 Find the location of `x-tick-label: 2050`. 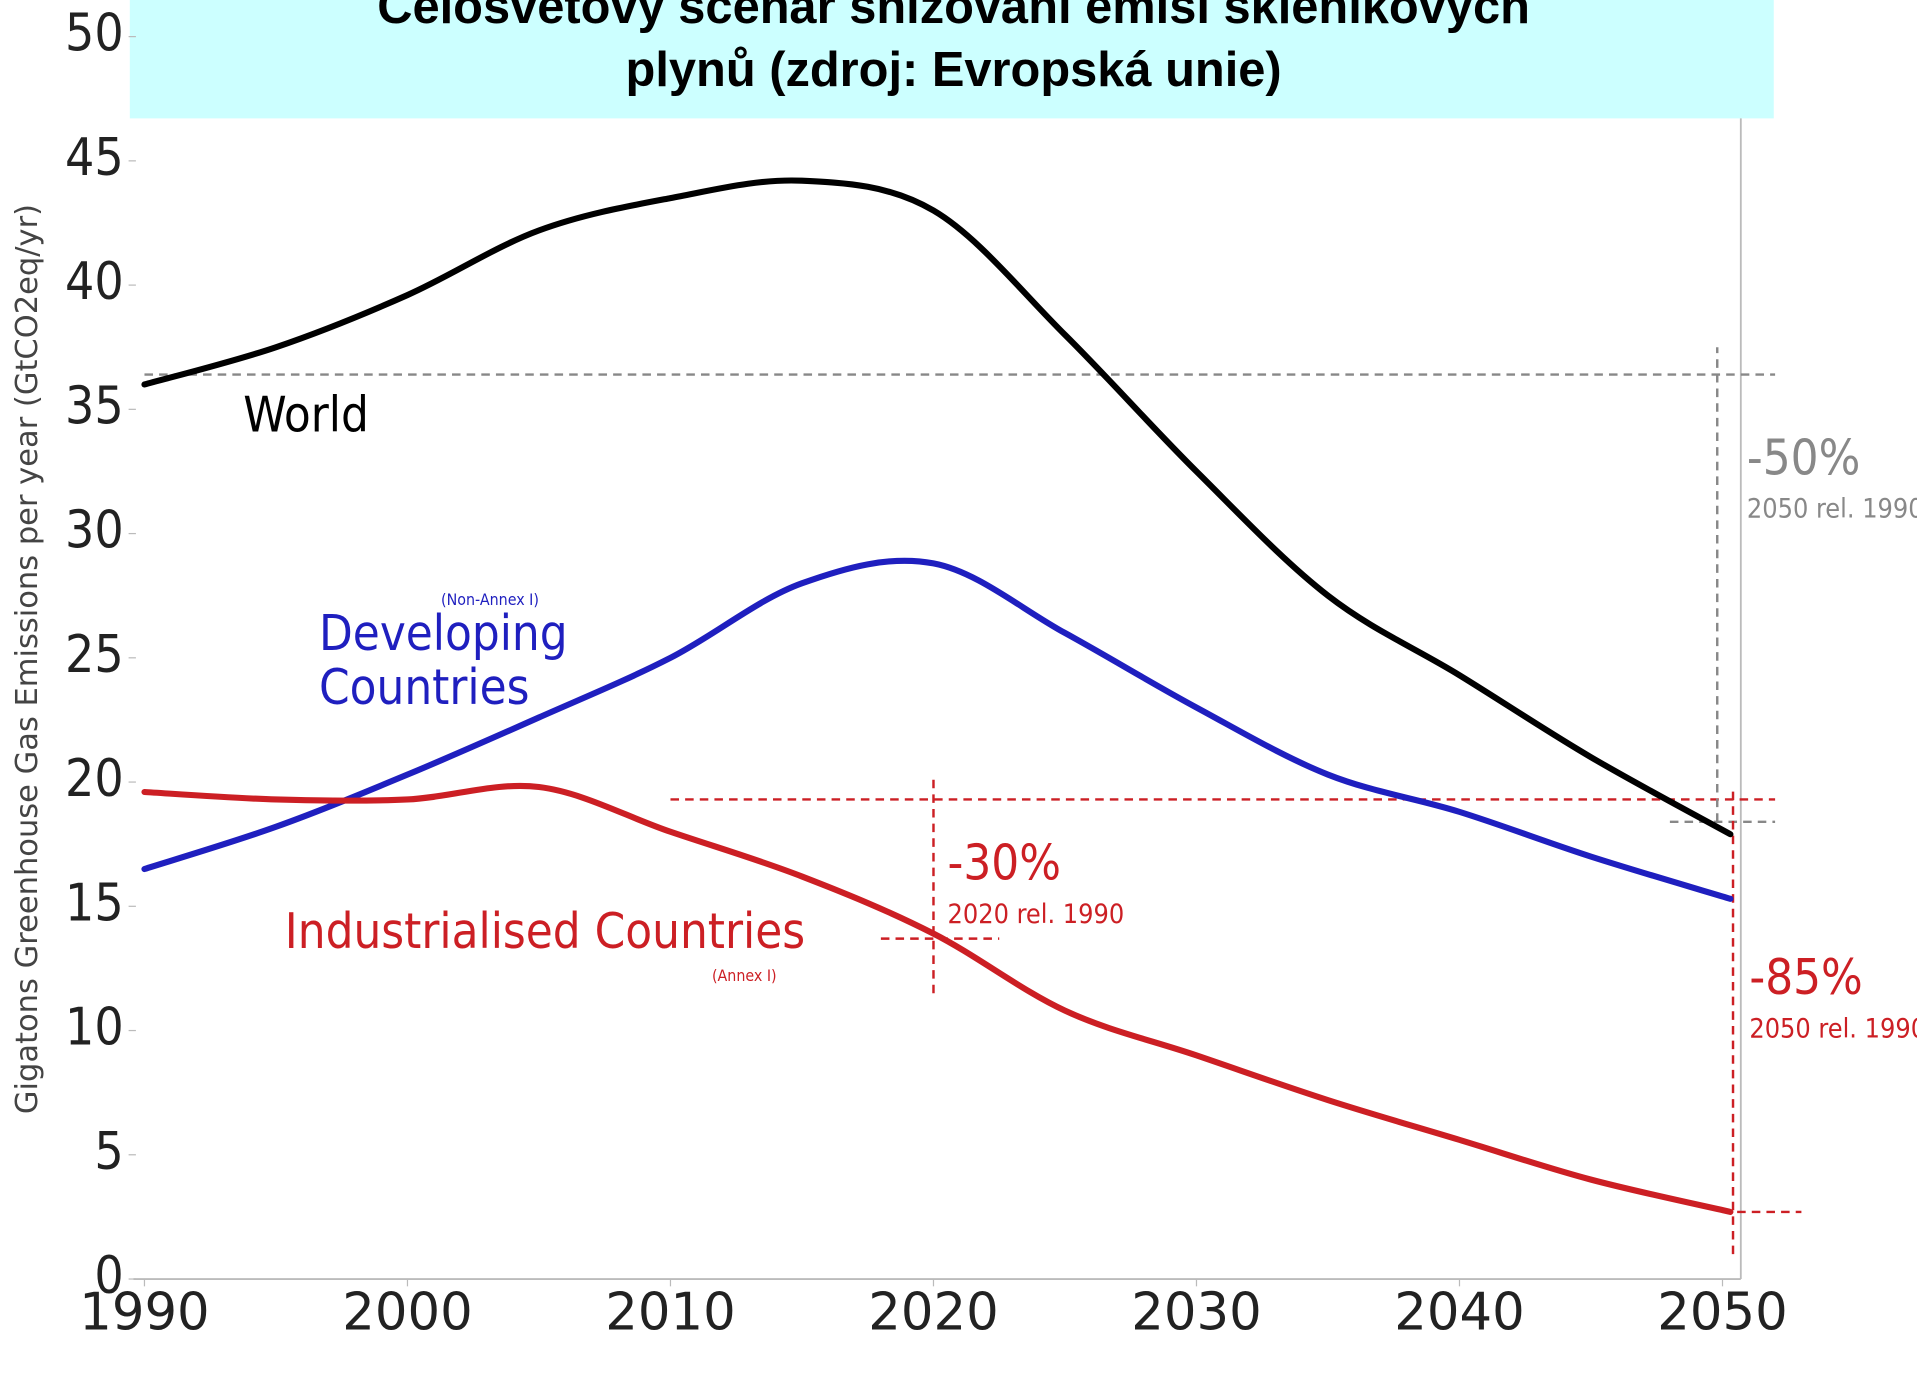

x-tick-label: 2050 is located at coordinates (1722, 1313).